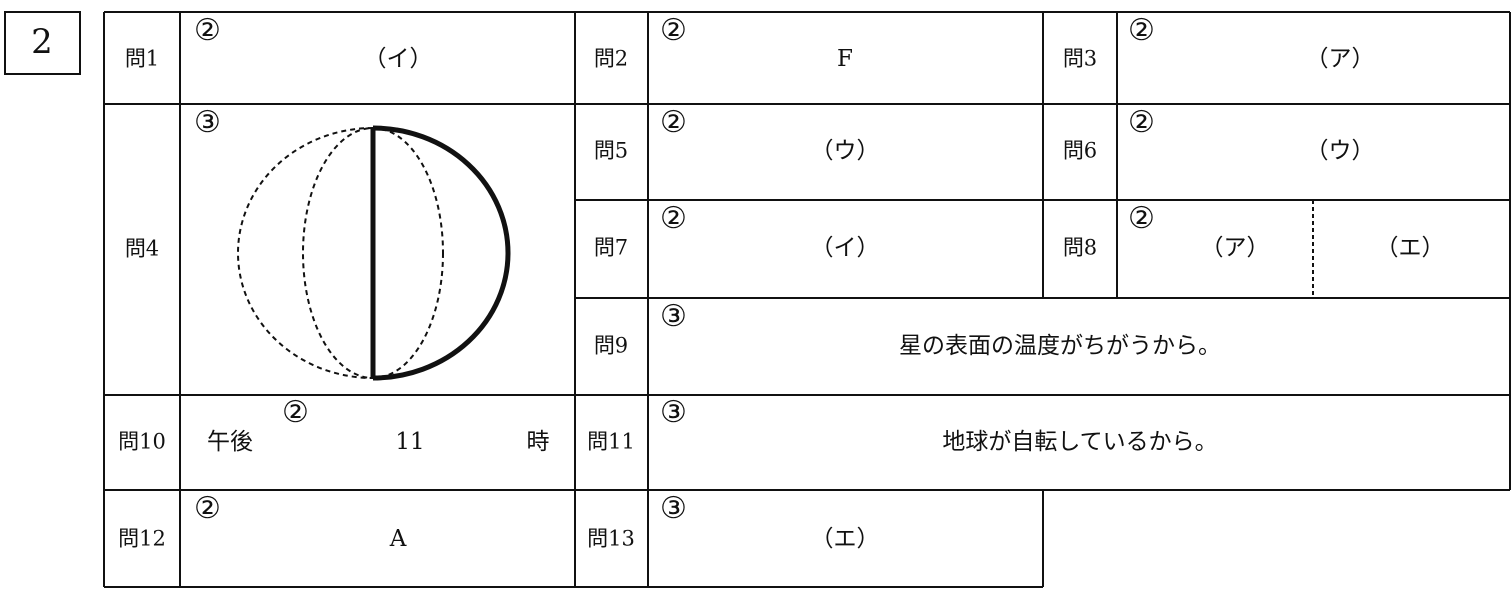 This screenshot has height=589, width=1512. What do you see at coordinates (142, 539) in the screenshot?
I see `q-label: 問12` at bounding box center [142, 539].